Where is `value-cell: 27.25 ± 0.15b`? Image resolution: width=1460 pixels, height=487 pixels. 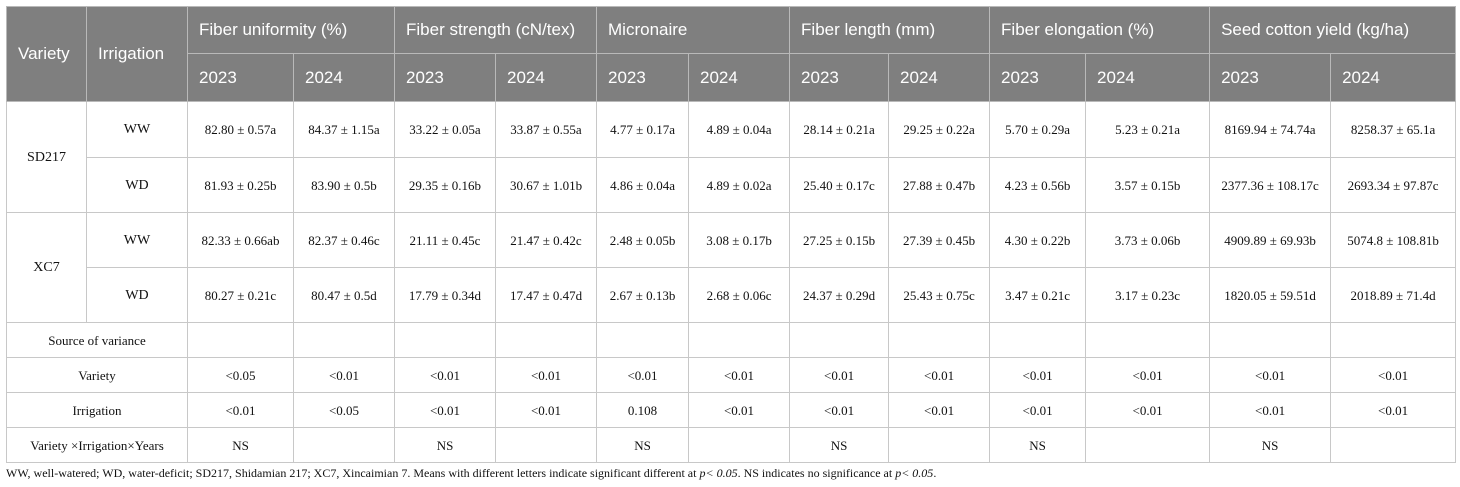 value-cell: 27.25 ± 0.15b is located at coordinates (839, 240).